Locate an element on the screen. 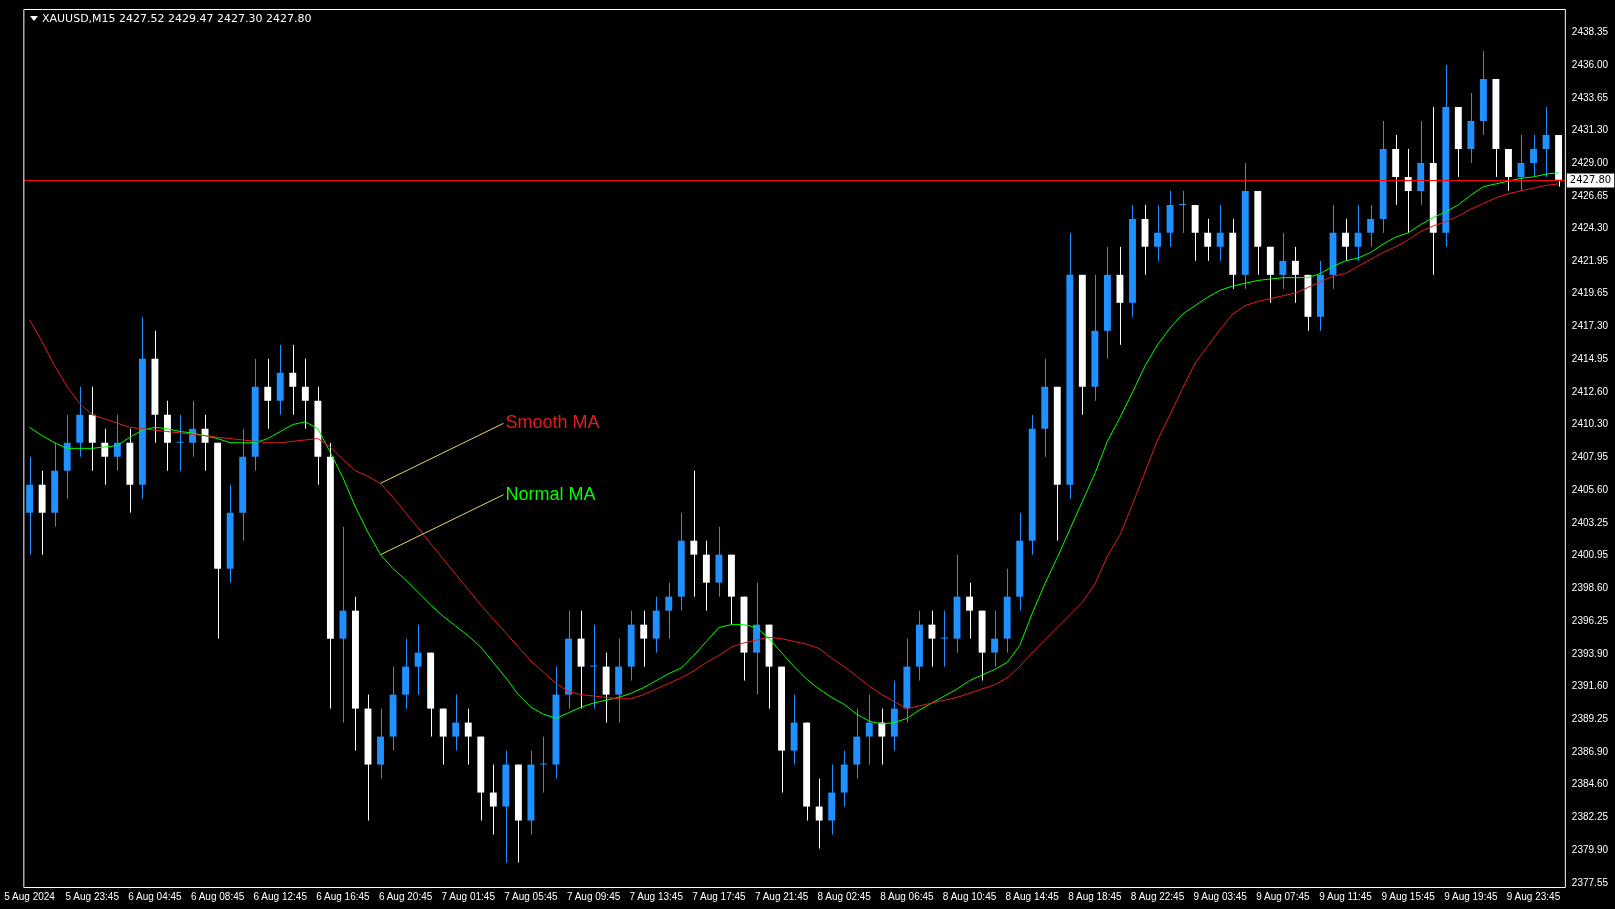 The height and width of the screenshot is (909, 1615). text: Normal MA is located at coordinates (550, 493).